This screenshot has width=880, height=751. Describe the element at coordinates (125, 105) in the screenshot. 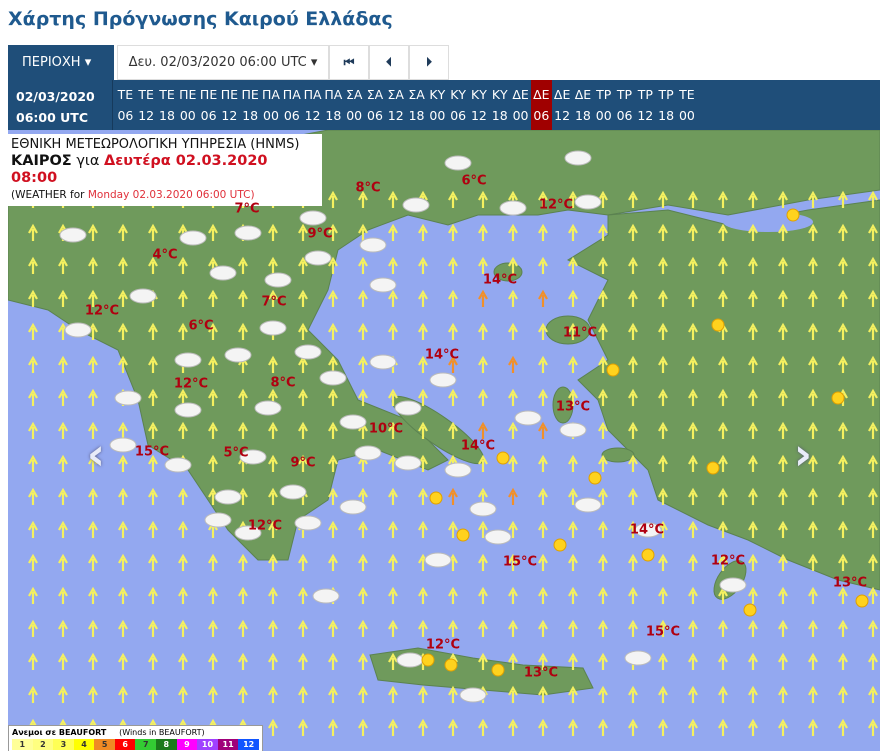

I see `timeline-slot: ΤΕ 06` at that location.